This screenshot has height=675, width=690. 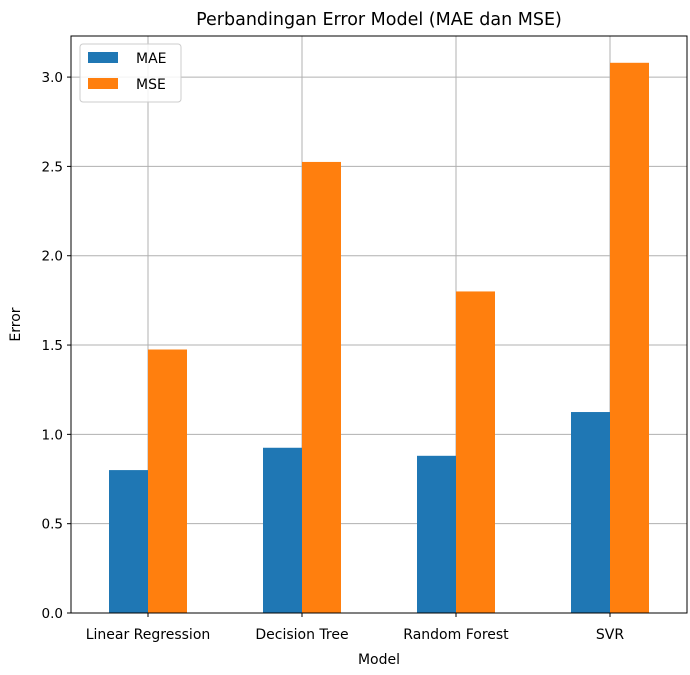 I want to click on y-tick-label: 1.5, so click(x=52, y=346).